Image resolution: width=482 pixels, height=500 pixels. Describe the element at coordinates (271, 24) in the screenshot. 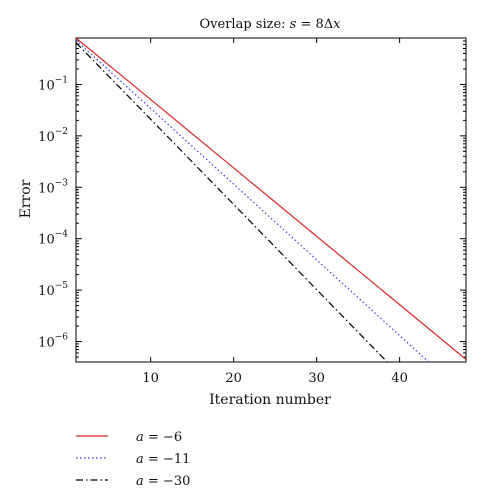

I see `chart-title: Overlap size: s = 8Δx` at that location.